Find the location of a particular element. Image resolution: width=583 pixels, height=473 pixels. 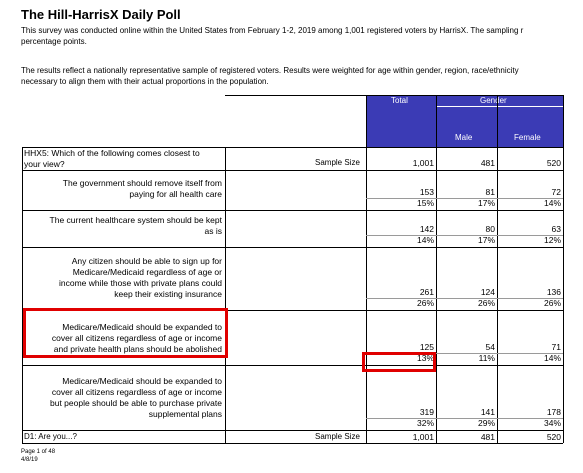

percent-total: 26% is located at coordinates (425, 303).